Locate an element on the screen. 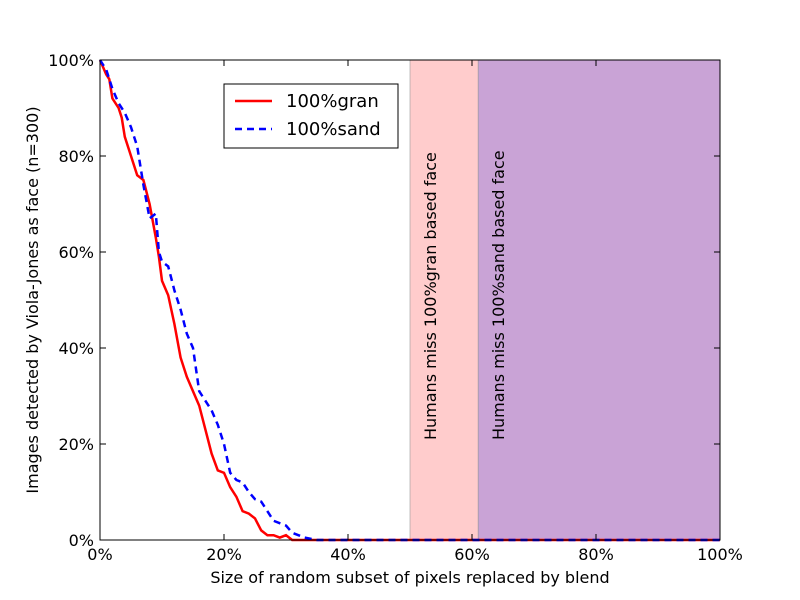  x-tick-label: 60% is located at coordinates (472, 554).